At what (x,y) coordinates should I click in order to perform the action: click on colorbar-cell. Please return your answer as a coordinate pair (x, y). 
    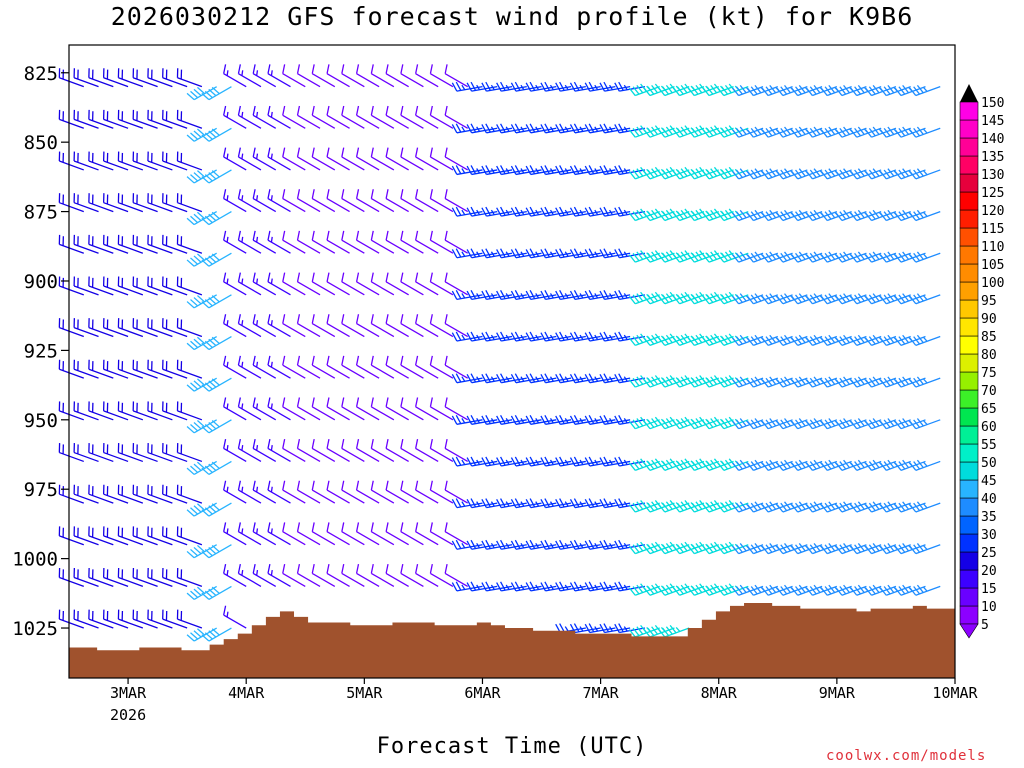
    Looking at the image, I should click on (969, 561).